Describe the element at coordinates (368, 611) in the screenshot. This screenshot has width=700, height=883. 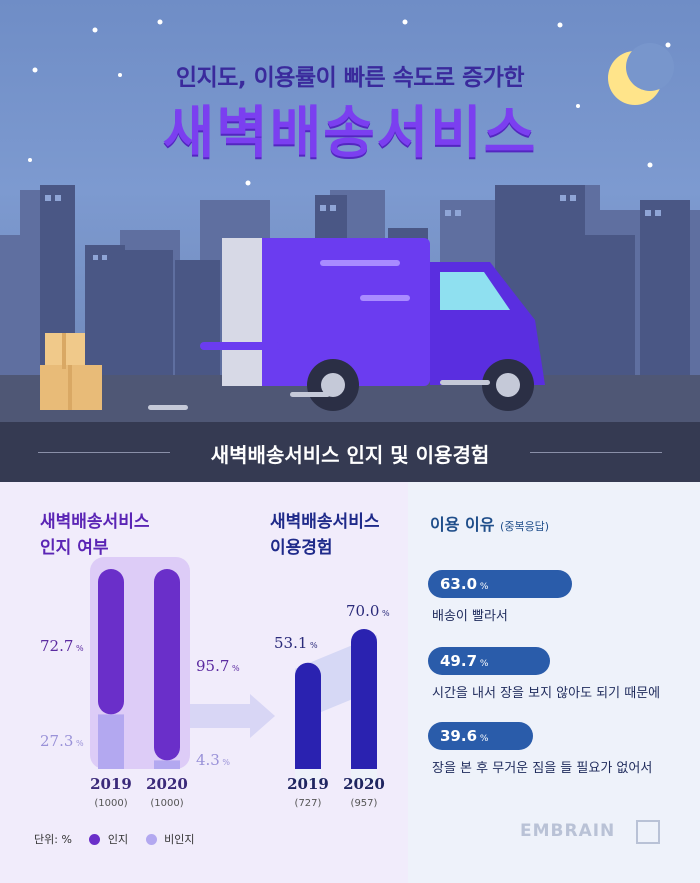
I see `data-label-usage-2020: 70.0 %` at that location.